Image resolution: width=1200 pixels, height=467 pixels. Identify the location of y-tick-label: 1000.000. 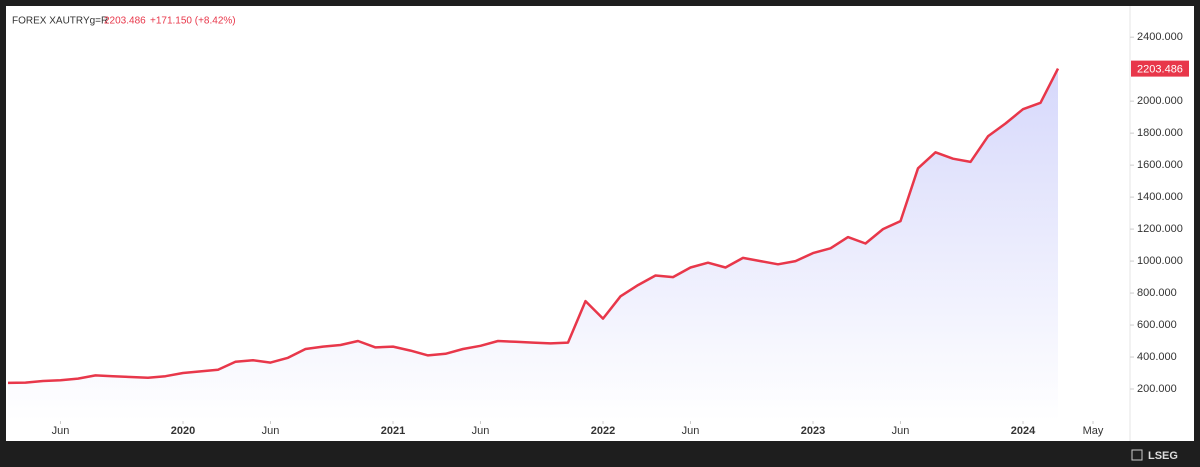
(1160, 261).